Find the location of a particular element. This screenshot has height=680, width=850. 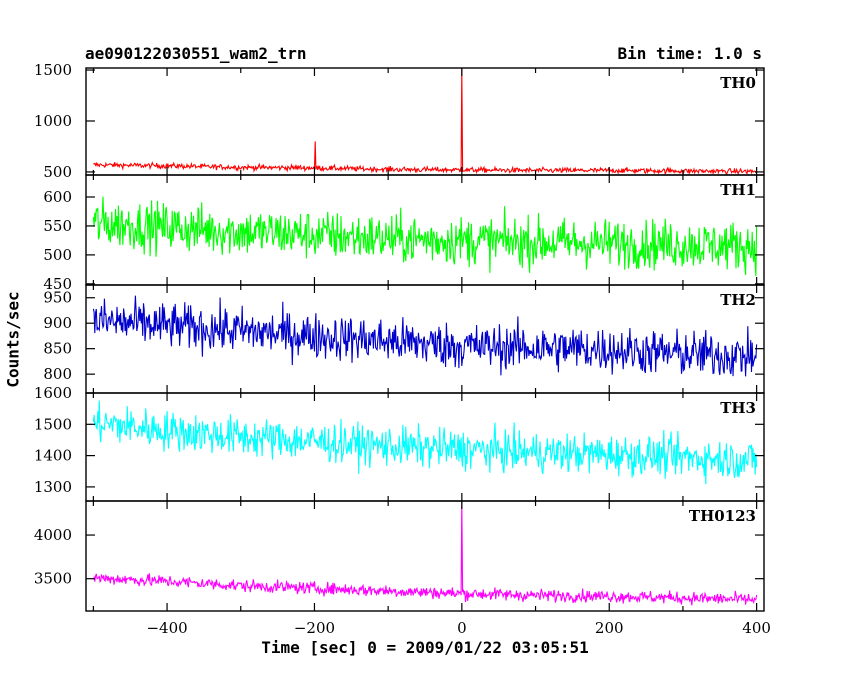

panel-label-th3: TH3 is located at coordinates (738, 408).